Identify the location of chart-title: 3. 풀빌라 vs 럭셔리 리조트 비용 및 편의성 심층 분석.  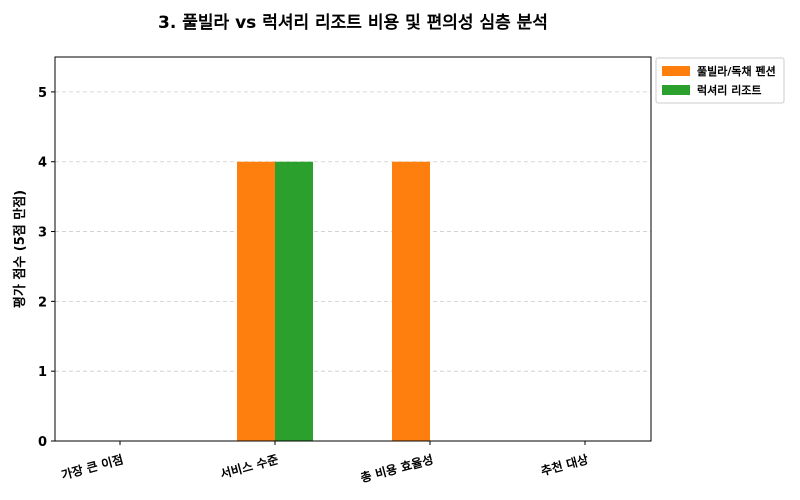
(353, 23).